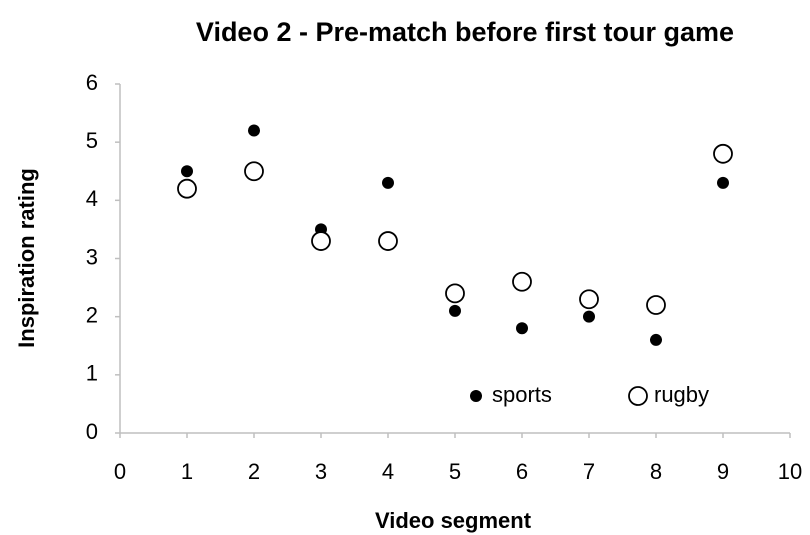 The width and height of the screenshot is (810, 535). I want to click on x-tick-label: 9, so click(723, 471).